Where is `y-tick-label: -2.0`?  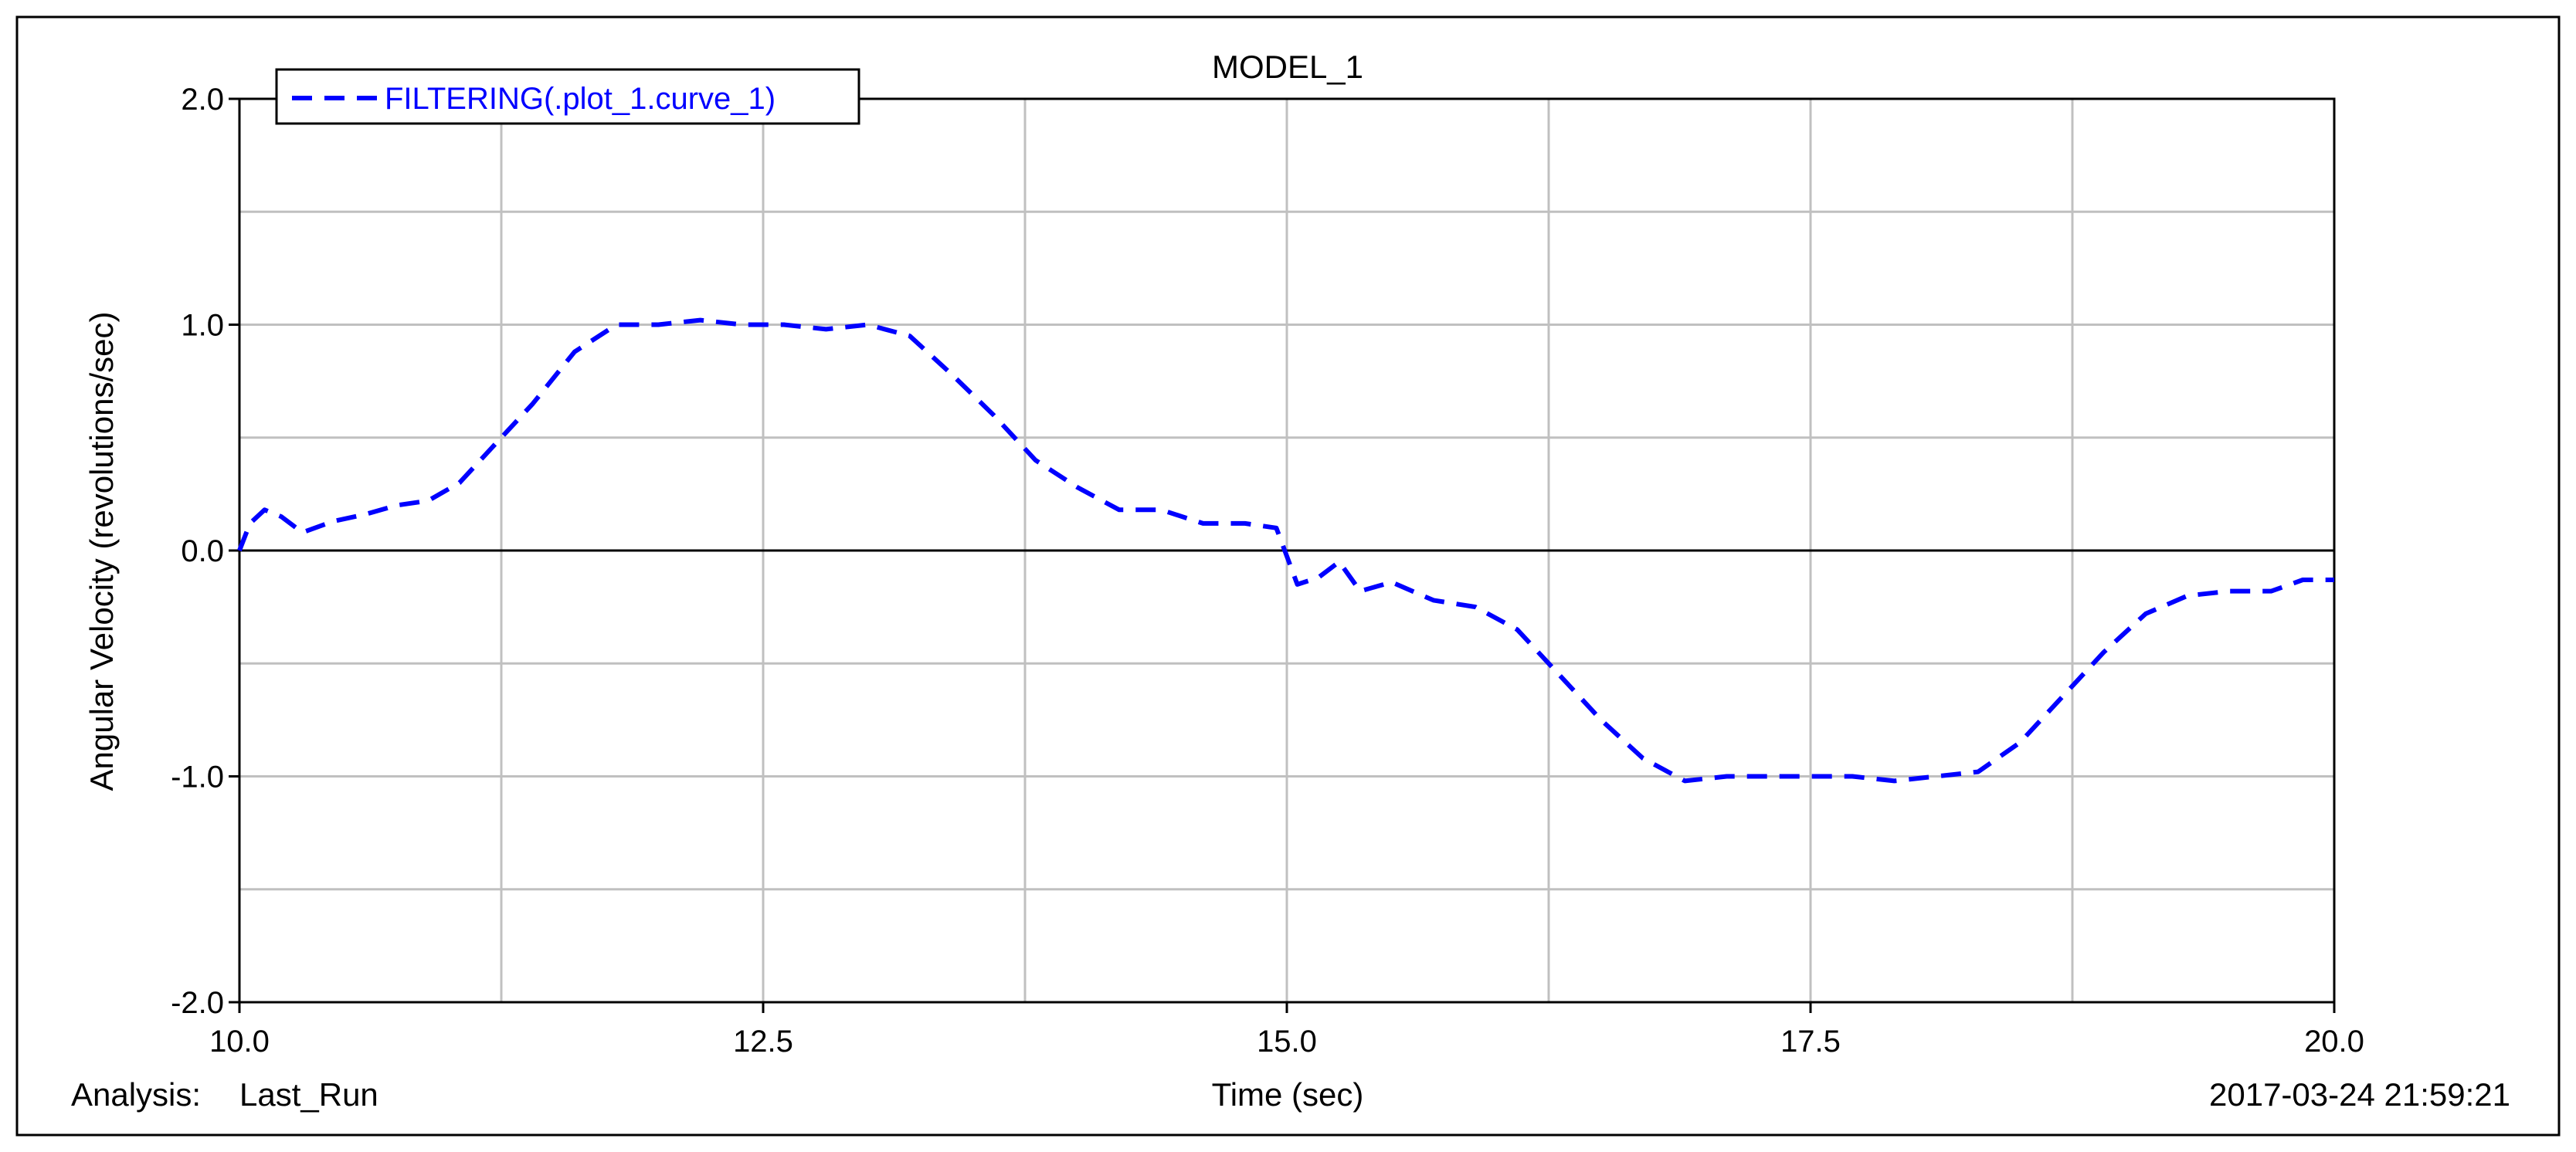
y-tick-label: -2.0 is located at coordinates (197, 1003).